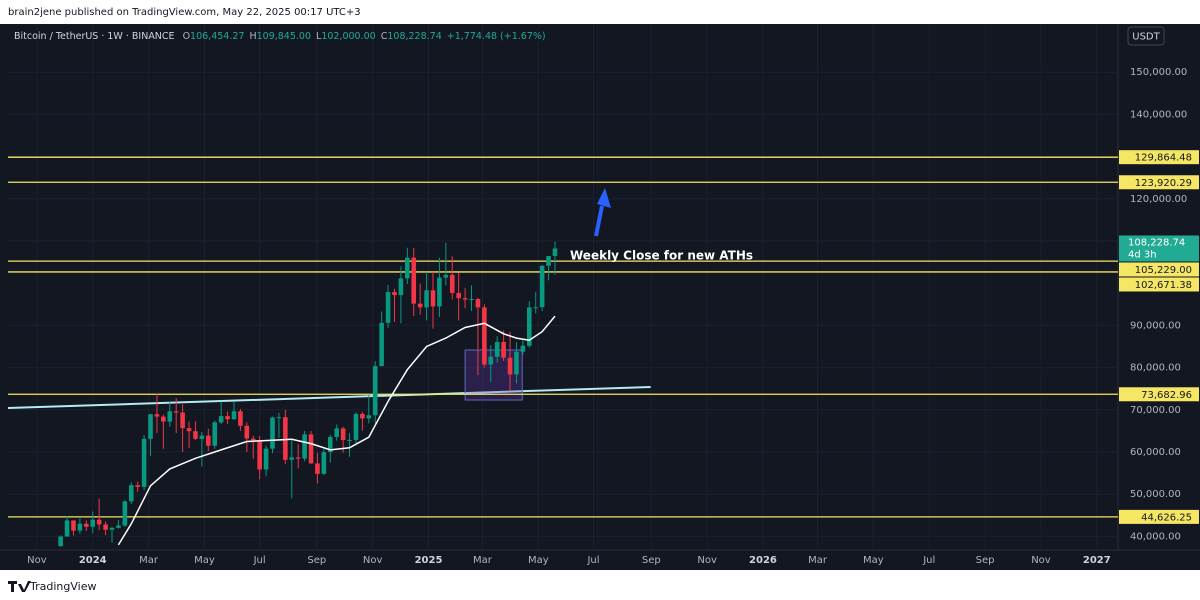 The width and height of the screenshot is (1200, 600). I want to click on level-label: 44,626.25, so click(1166, 517).